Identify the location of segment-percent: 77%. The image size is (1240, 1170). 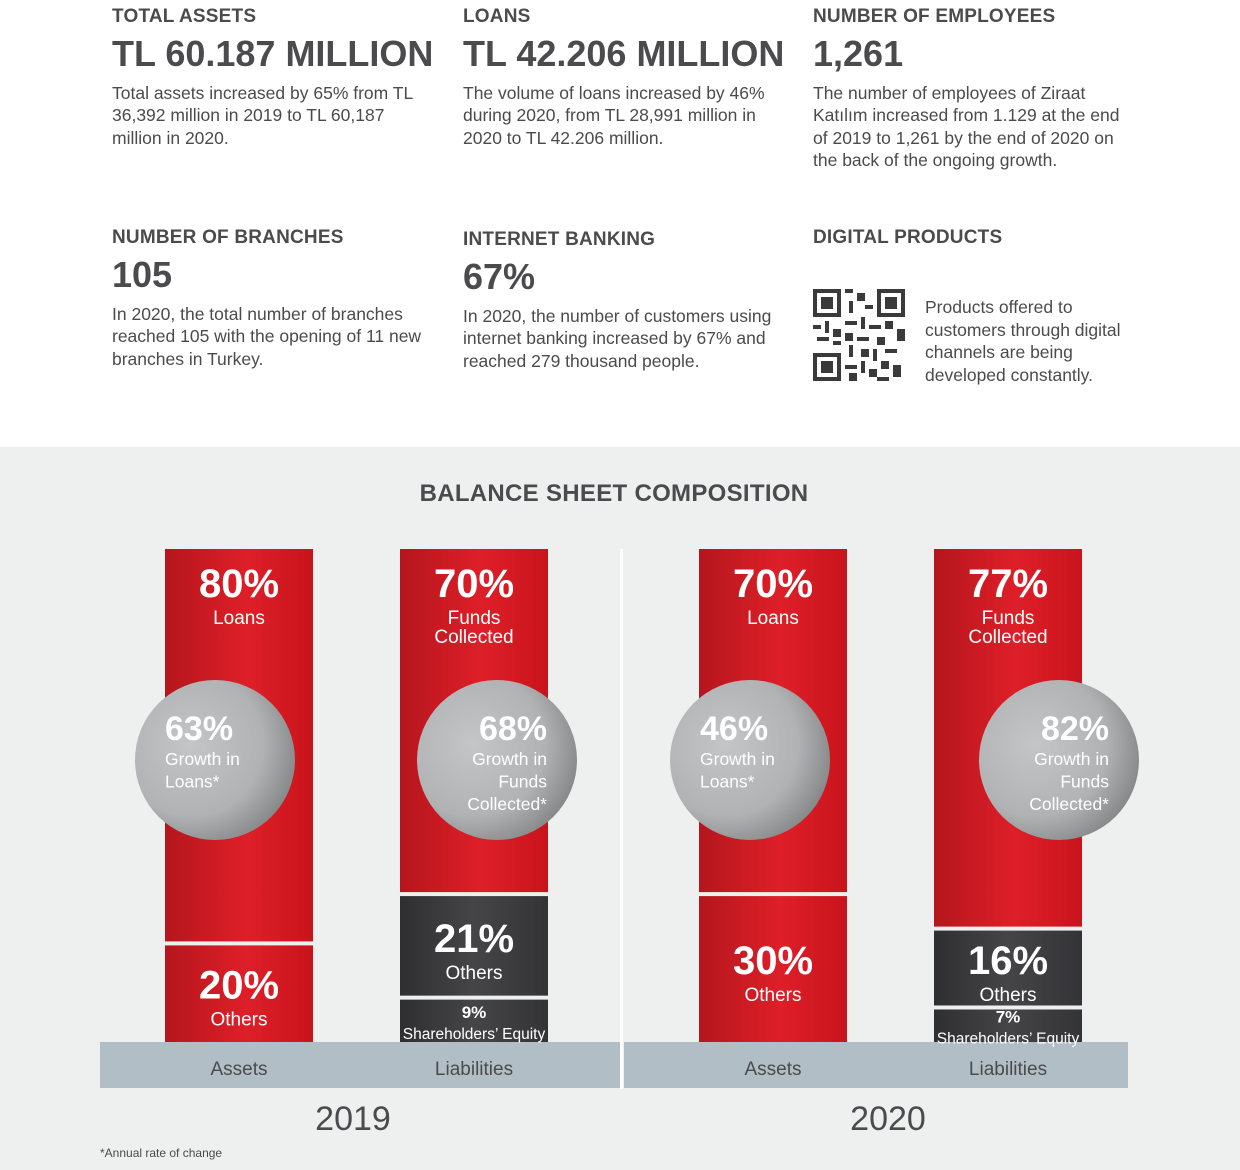
(1008, 584).